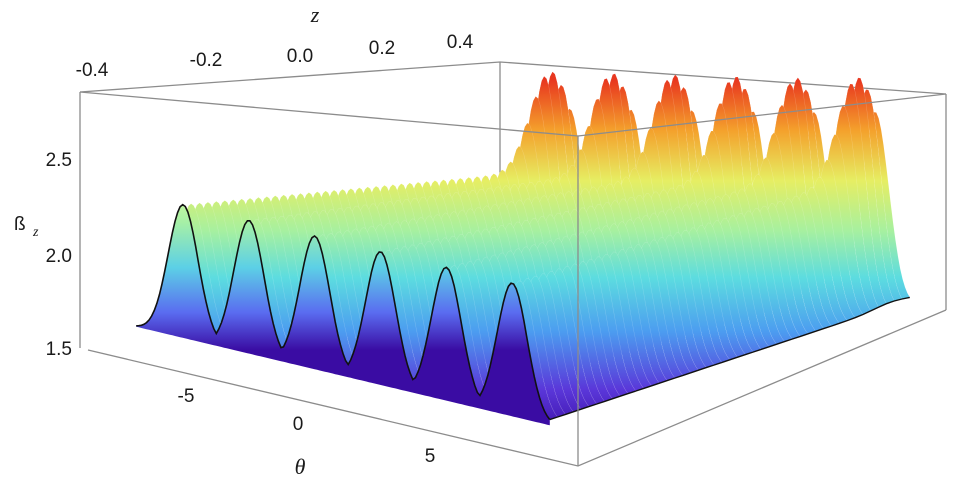 The width and height of the screenshot is (968, 481). Describe the element at coordinates (59, 256) in the screenshot. I see `beta-tick-label: 2.0` at that location.